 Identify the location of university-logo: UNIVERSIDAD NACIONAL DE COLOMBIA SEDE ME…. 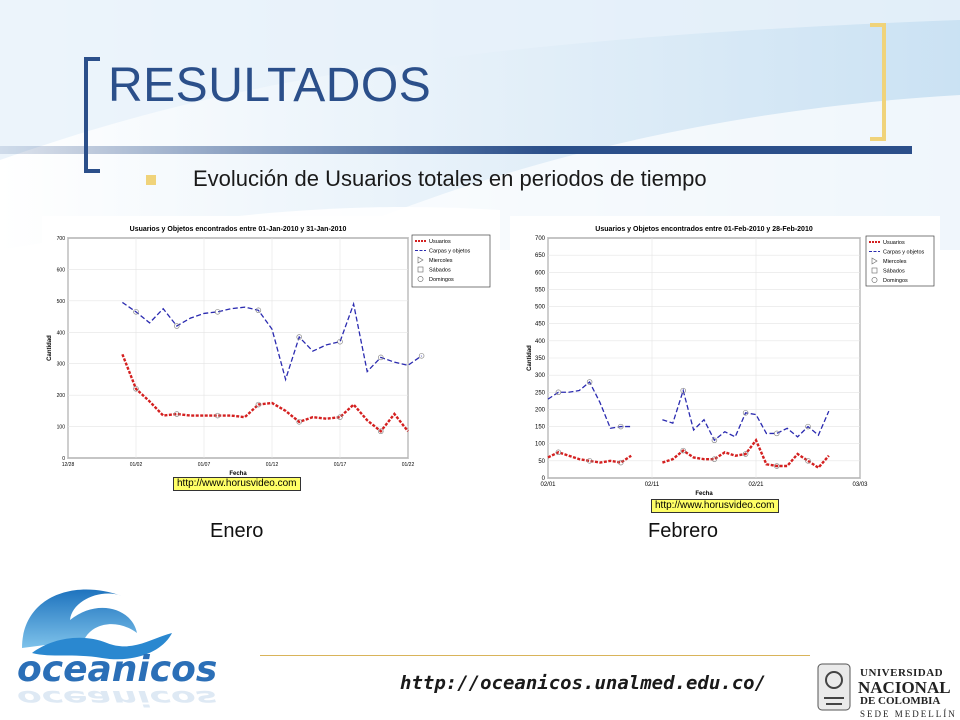
(885, 688).